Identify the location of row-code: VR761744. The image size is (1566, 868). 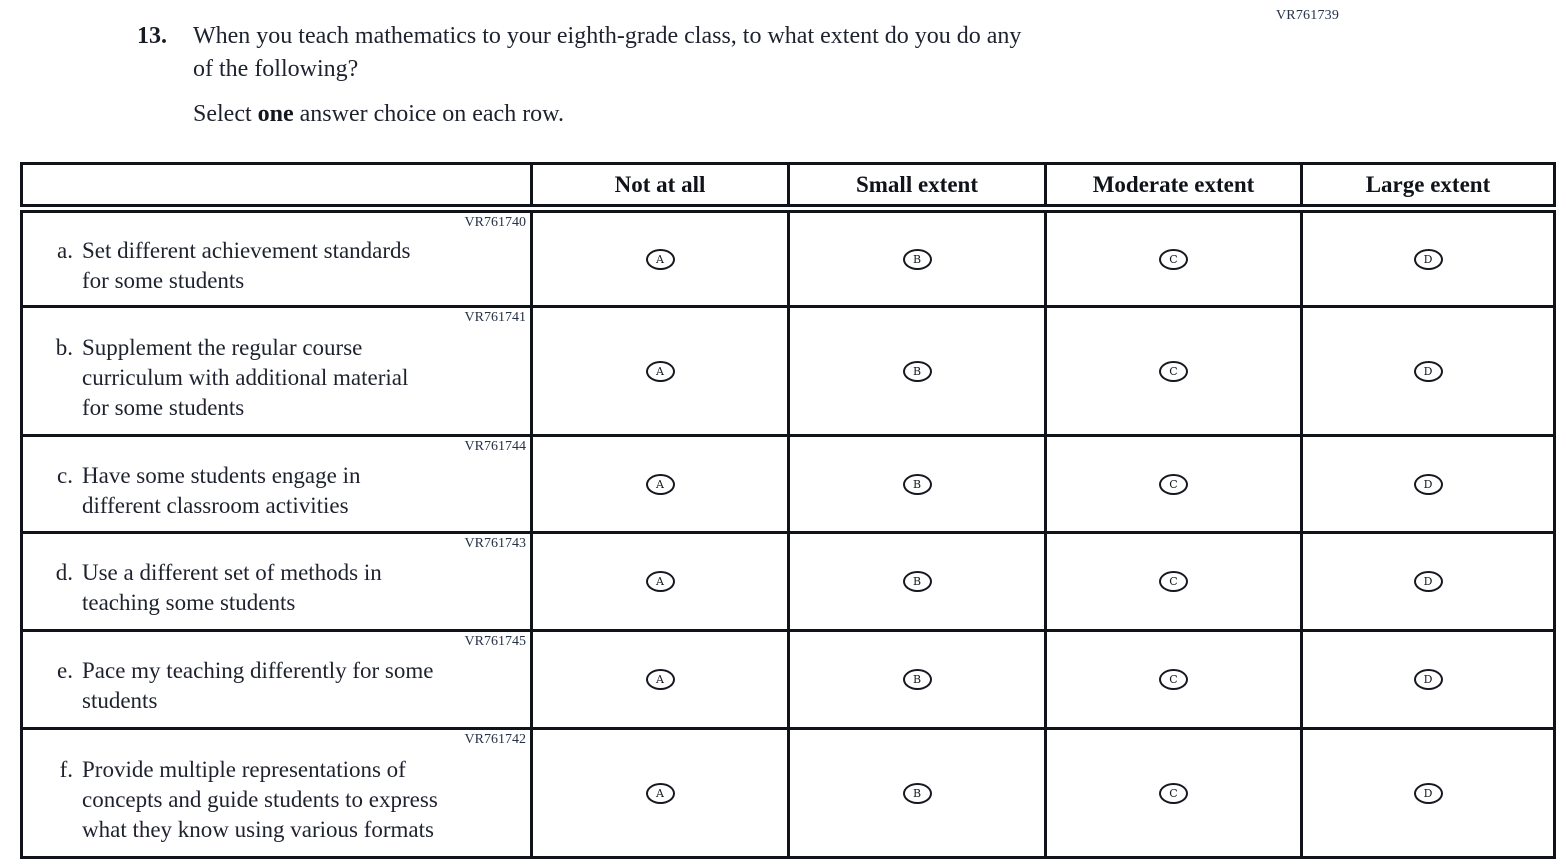
(495, 446).